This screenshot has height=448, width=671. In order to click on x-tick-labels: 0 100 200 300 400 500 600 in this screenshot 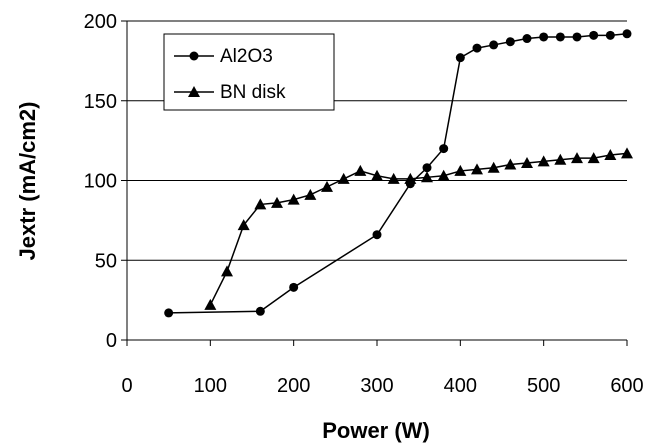, I will do `click(382, 386)`.